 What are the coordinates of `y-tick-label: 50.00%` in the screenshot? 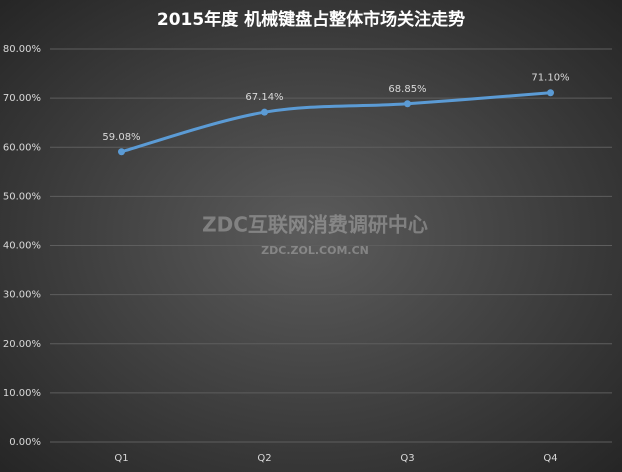 It's located at (22, 196).